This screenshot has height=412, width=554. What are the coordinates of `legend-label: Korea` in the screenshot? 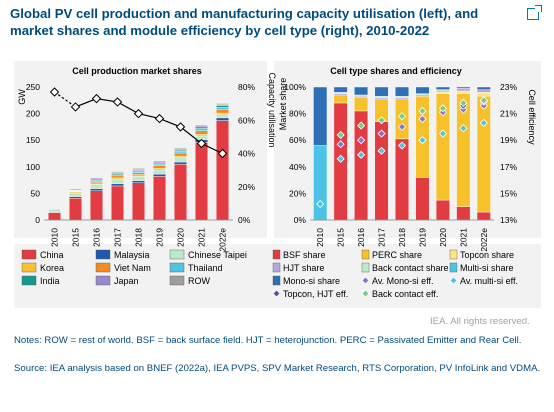 It's located at (52, 268).